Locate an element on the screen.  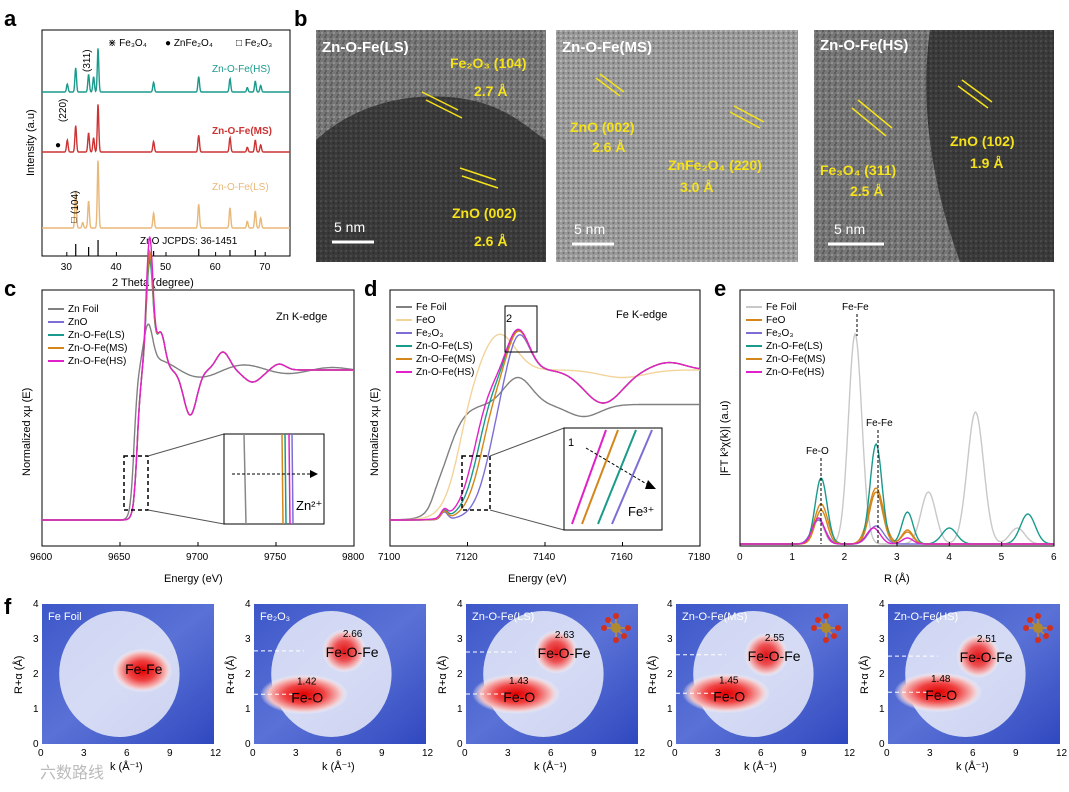
wt-value-feofe: 2.51 is located at coordinates (987, 639).